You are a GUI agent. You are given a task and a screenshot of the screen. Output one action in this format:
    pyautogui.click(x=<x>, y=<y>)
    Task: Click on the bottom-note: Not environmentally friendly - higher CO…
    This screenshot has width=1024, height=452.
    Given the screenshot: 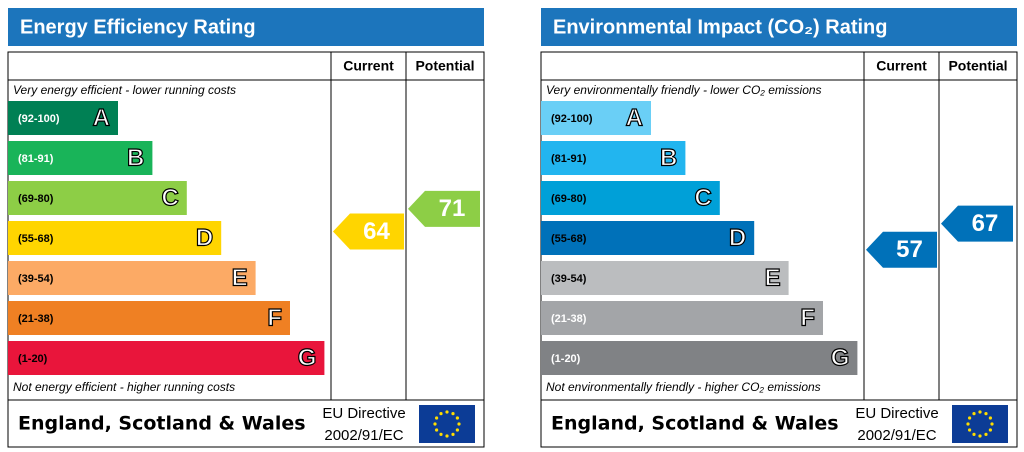 What is the action you would take?
    pyautogui.click(x=683, y=387)
    